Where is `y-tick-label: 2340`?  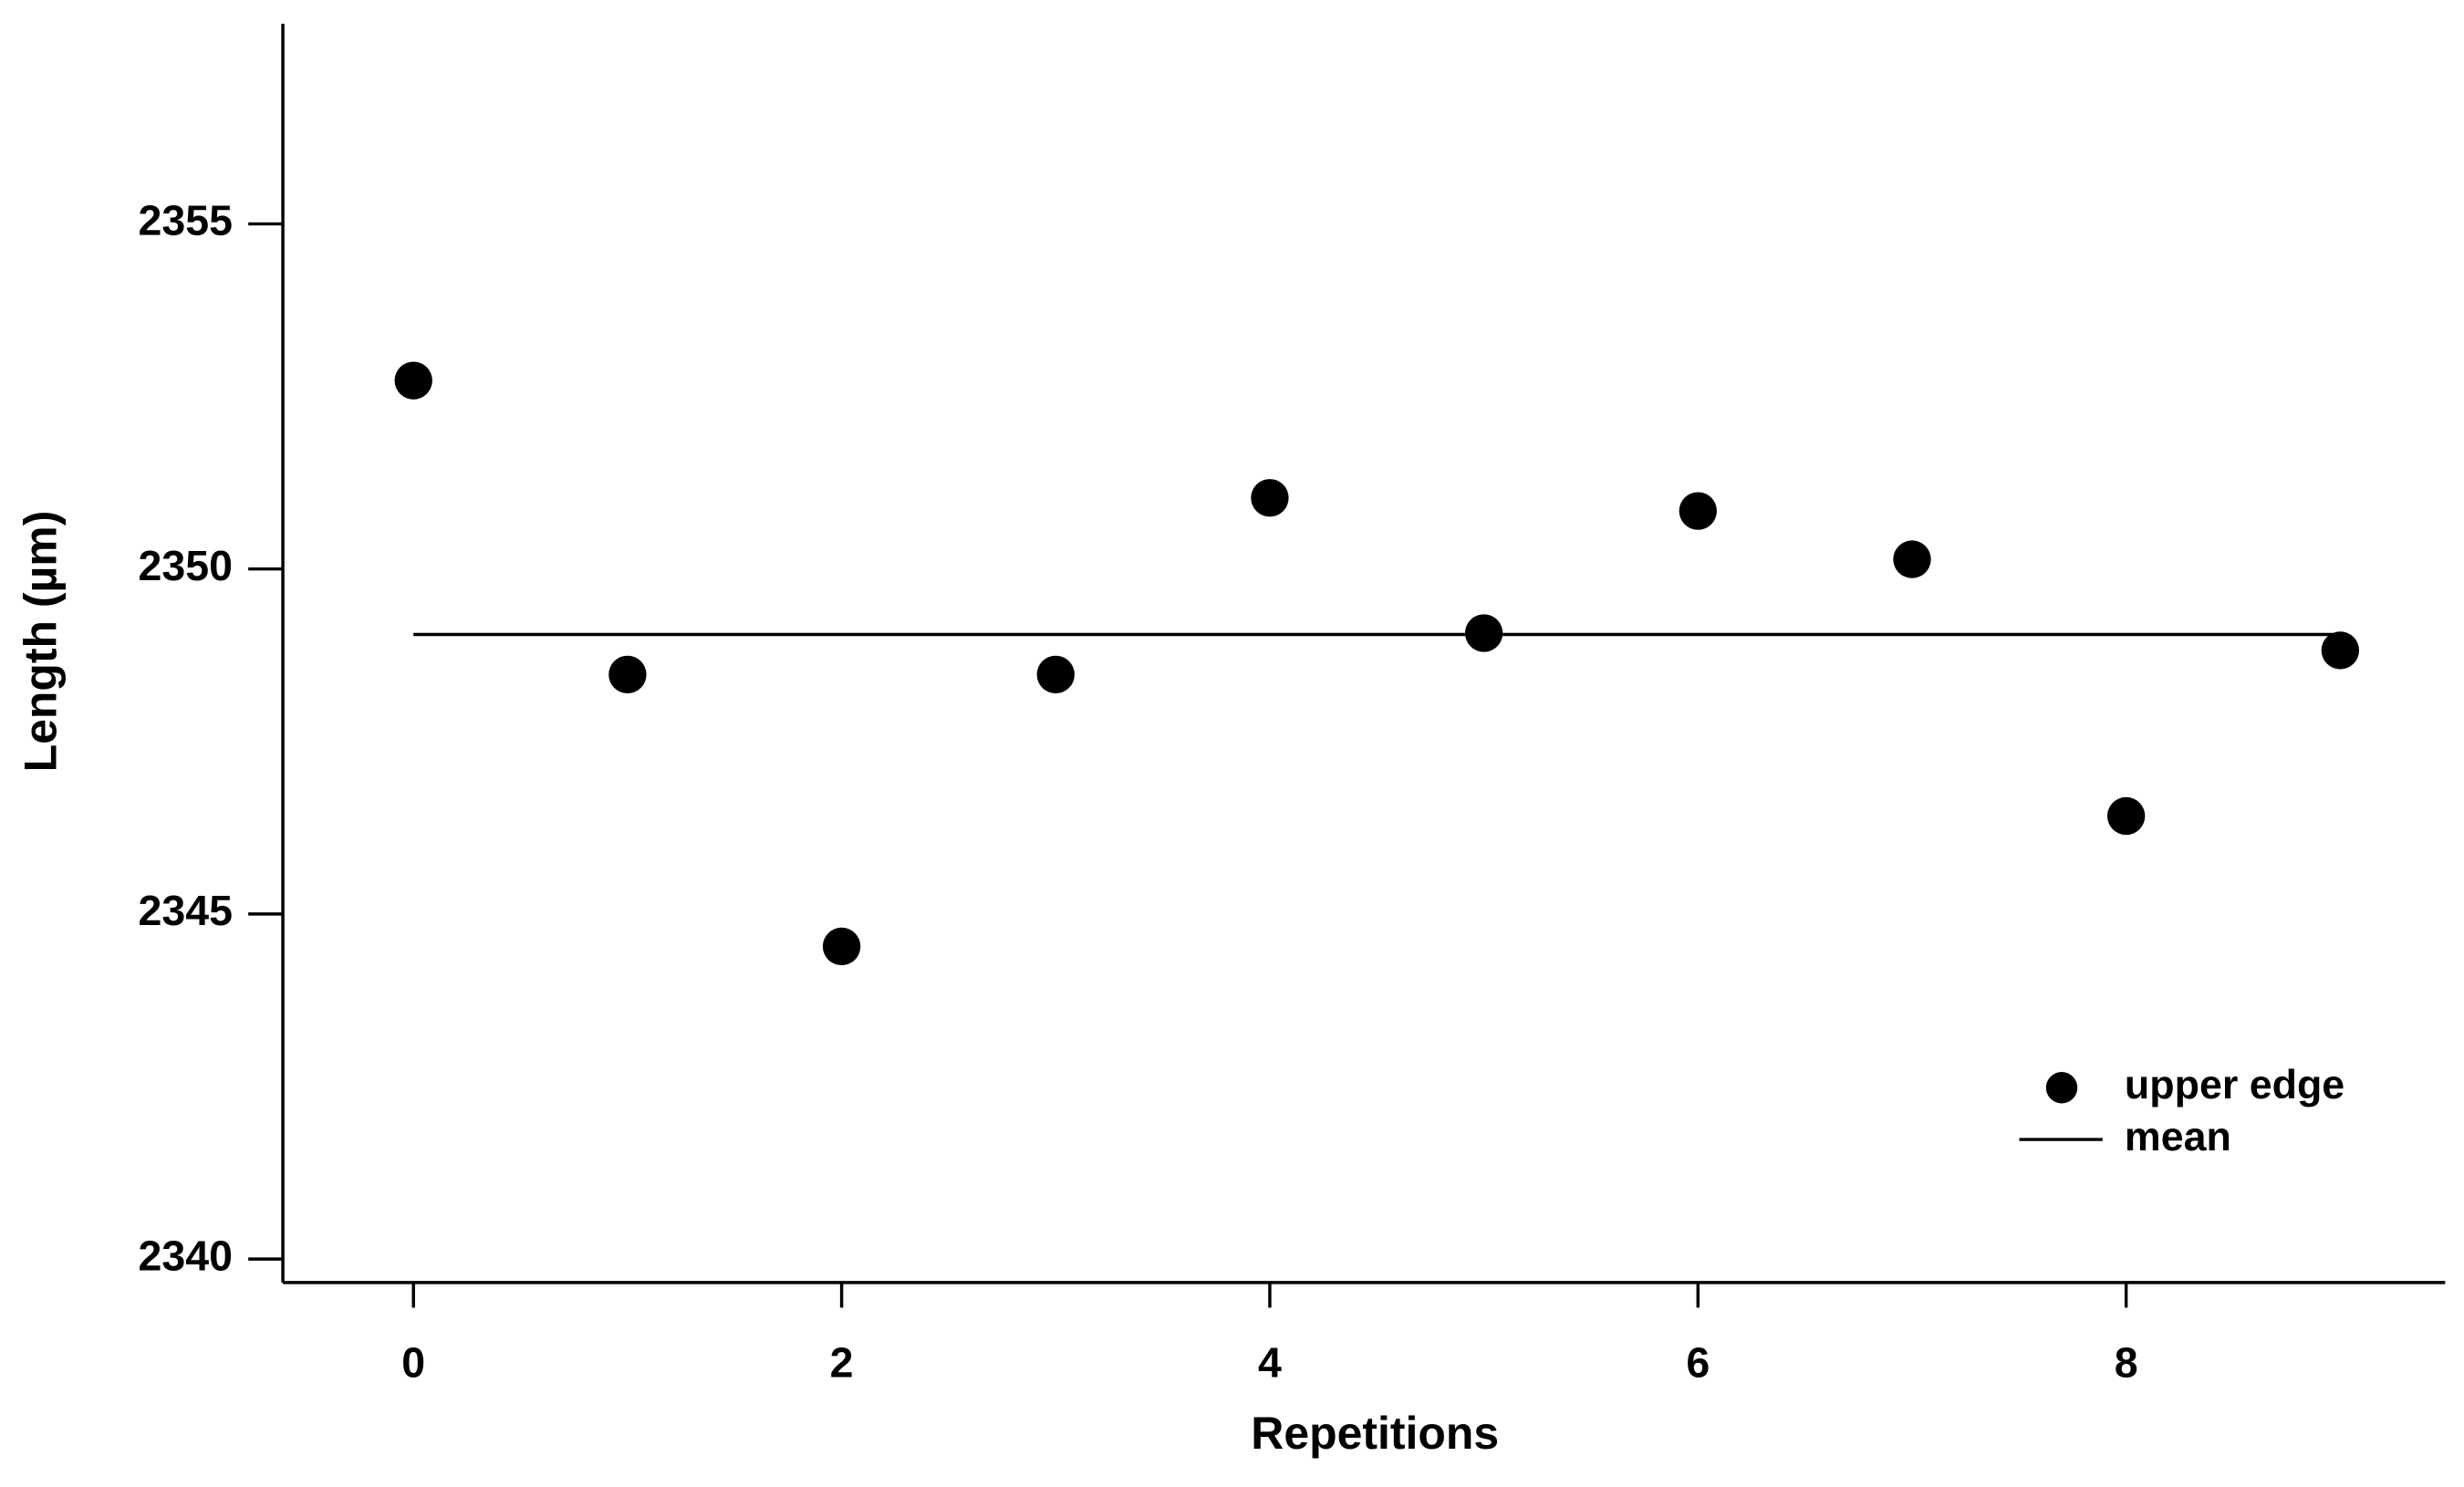
y-tick-label: 2340 is located at coordinates (185, 1255).